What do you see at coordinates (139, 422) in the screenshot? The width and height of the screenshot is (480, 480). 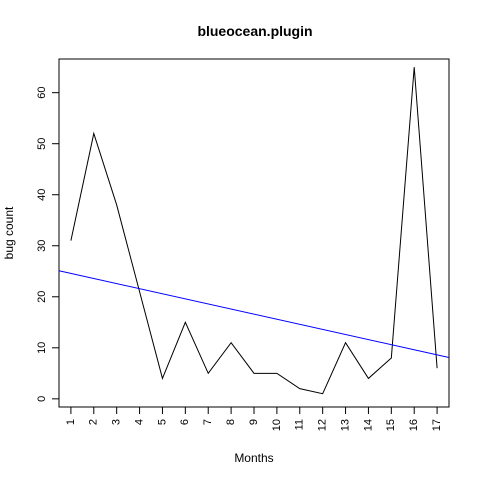 I see `x-tick-label: 4` at bounding box center [139, 422].